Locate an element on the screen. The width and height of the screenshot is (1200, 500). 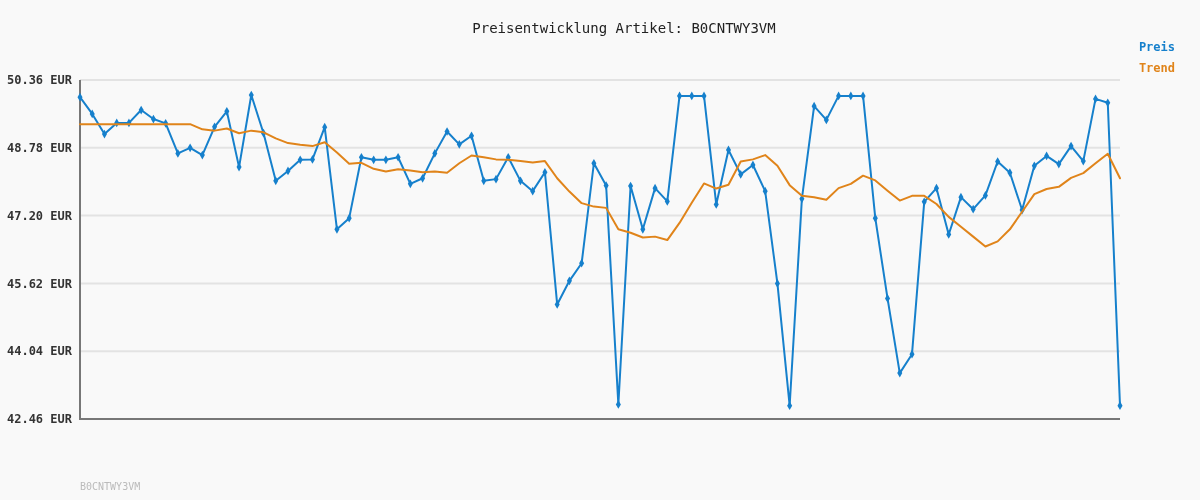
y-tick-label: 42.46 EUR is located at coordinates (39, 419).